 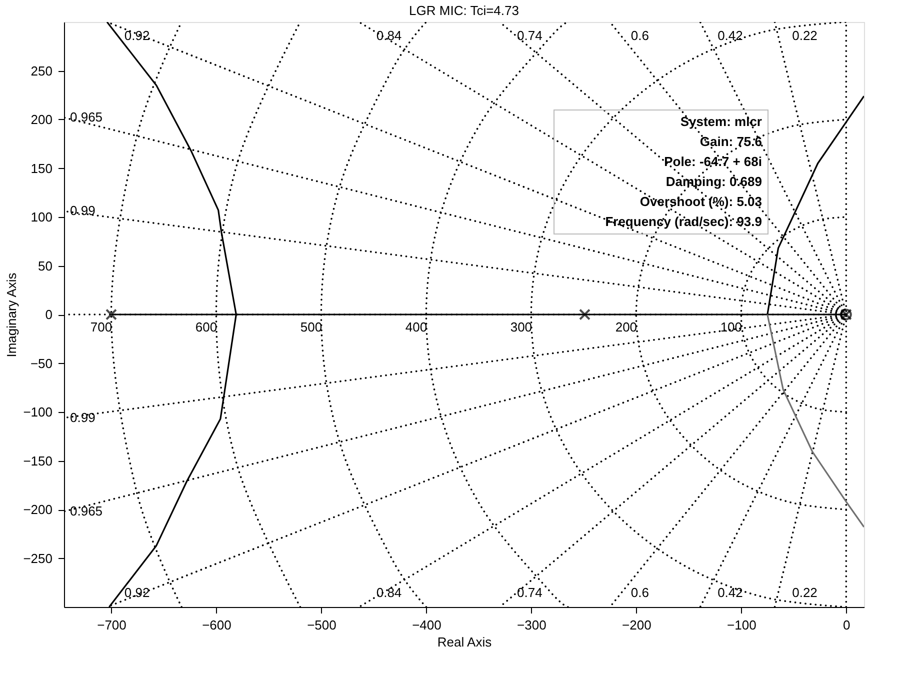 I want to click on annotation: 100, so click(x=731, y=327).